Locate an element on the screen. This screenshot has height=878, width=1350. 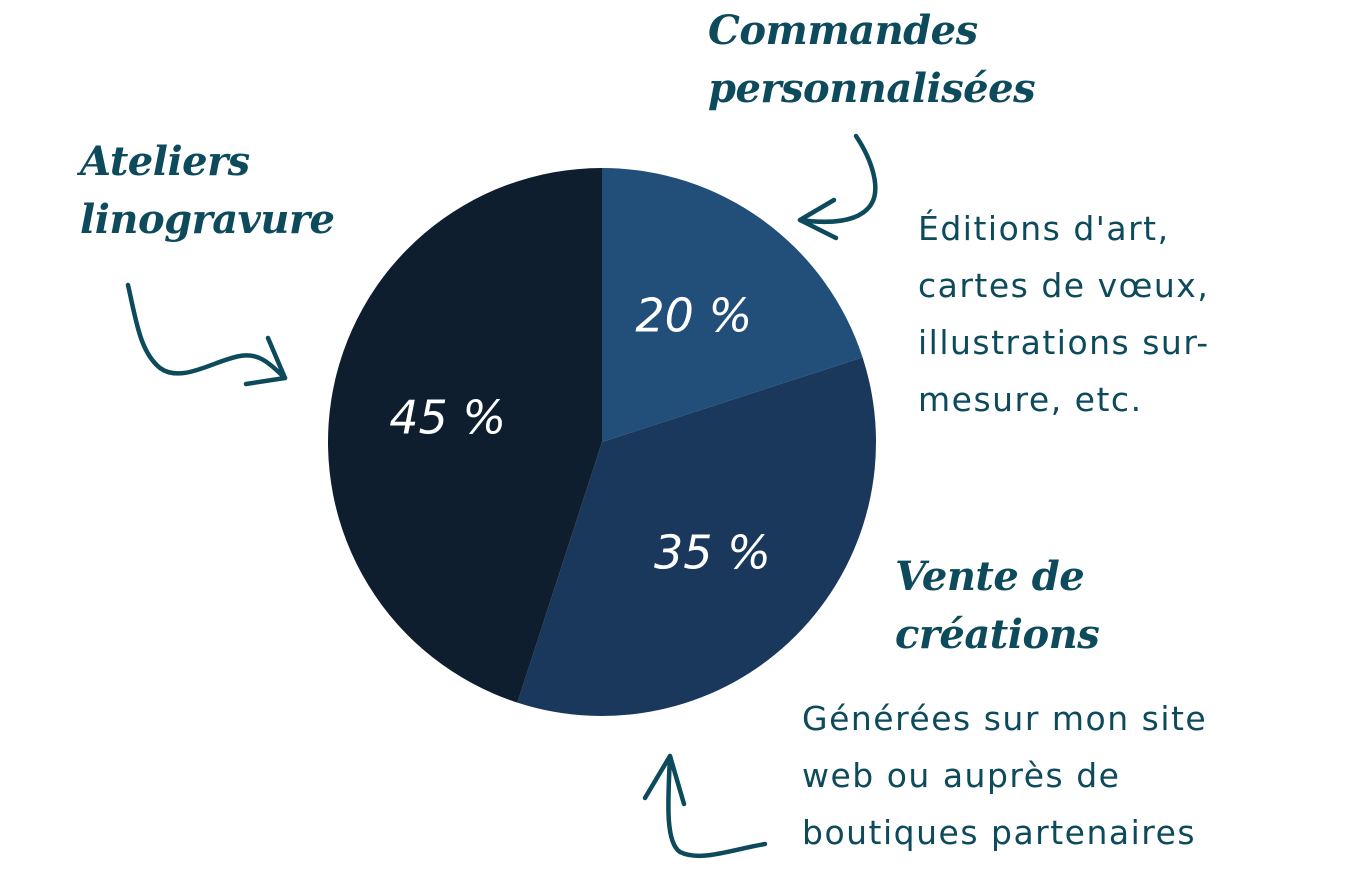
arrow-vente-icon is located at coordinates (705, 806).